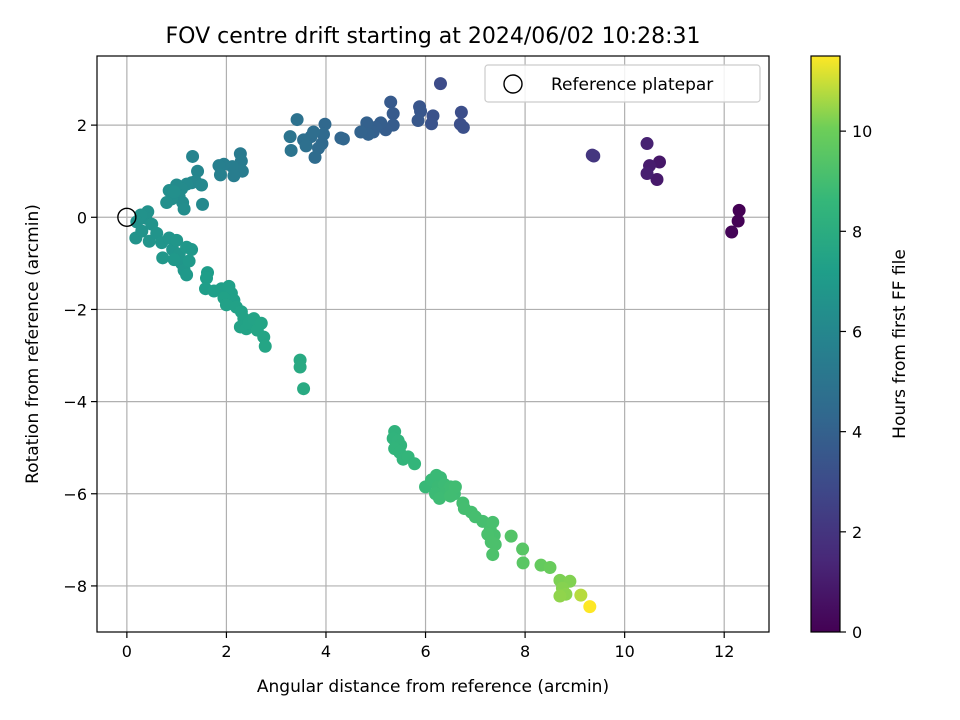 The width and height of the screenshot is (960, 720). What do you see at coordinates (724, 651) in the screenshot?
I see `x-tick-label: 12` at bounding box center [724, 651].